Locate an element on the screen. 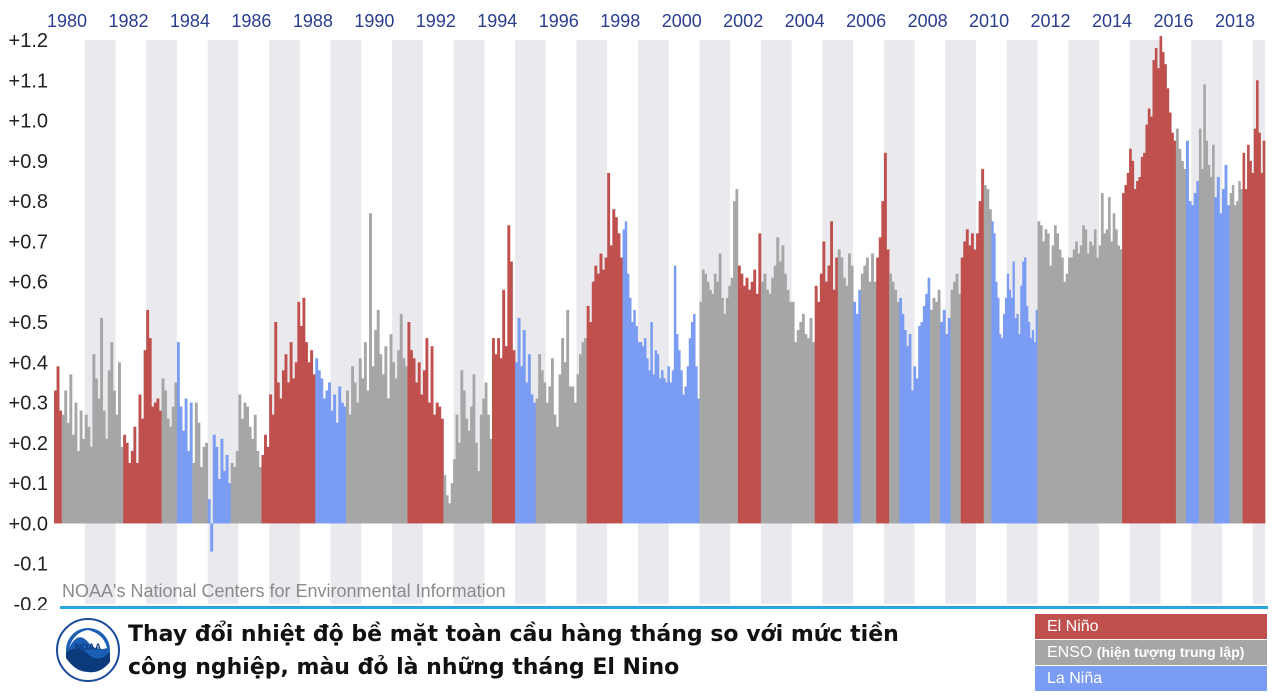 This screenshot has height=700, width=1280. y-tick-label: +0.8 is located at coordinates (28, 202).